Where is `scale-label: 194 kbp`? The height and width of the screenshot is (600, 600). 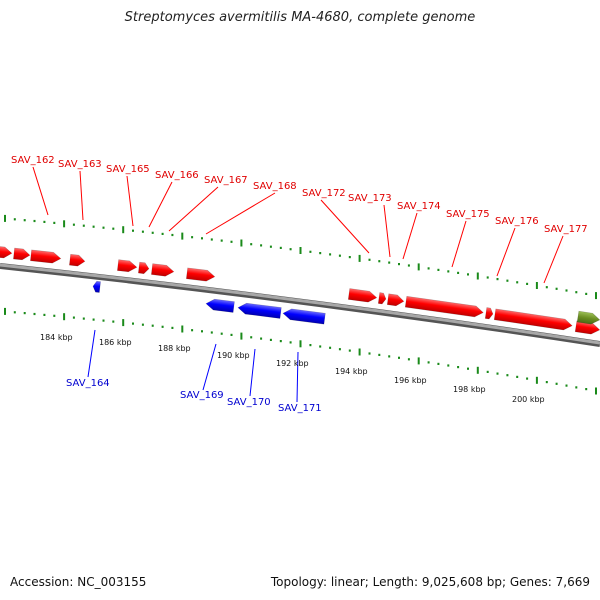 scale-label: 194 kbp is located at coordinates (351, 371).